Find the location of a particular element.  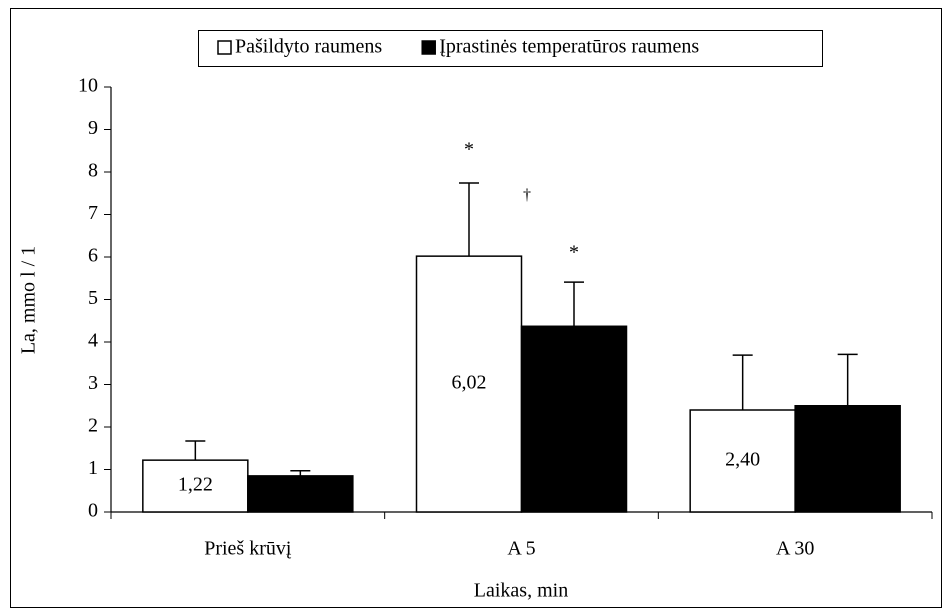

value-label: 2,50 is located at coordinates (847, 484).